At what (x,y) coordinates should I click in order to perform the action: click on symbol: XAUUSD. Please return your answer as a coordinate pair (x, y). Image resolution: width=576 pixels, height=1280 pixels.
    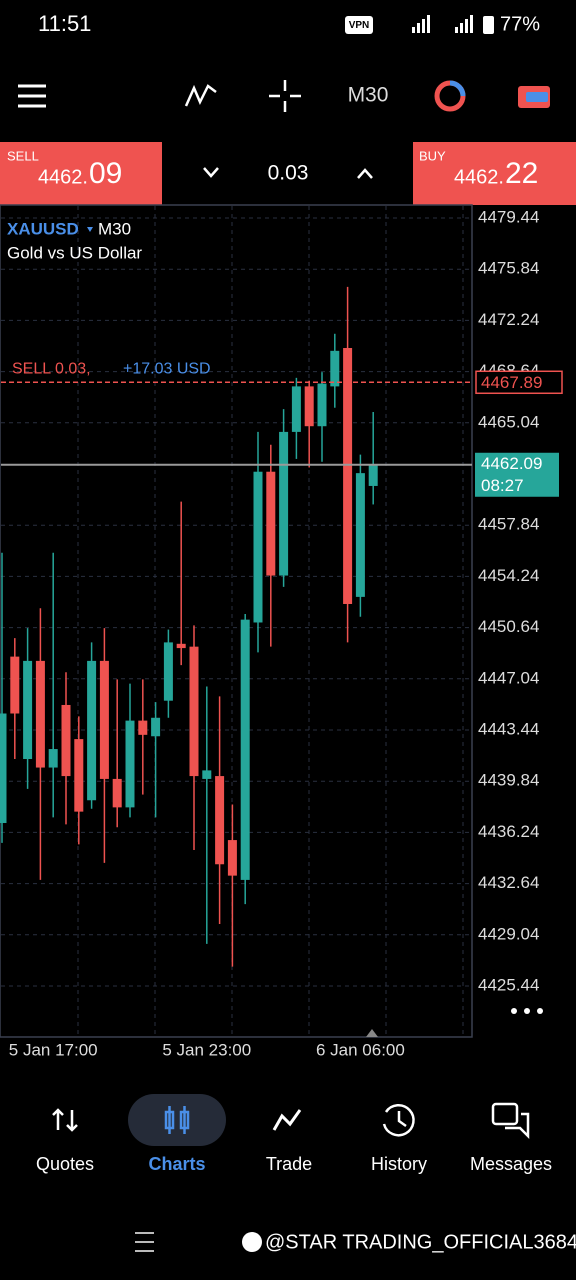
    Looking at the image, I should click on (43, 228).